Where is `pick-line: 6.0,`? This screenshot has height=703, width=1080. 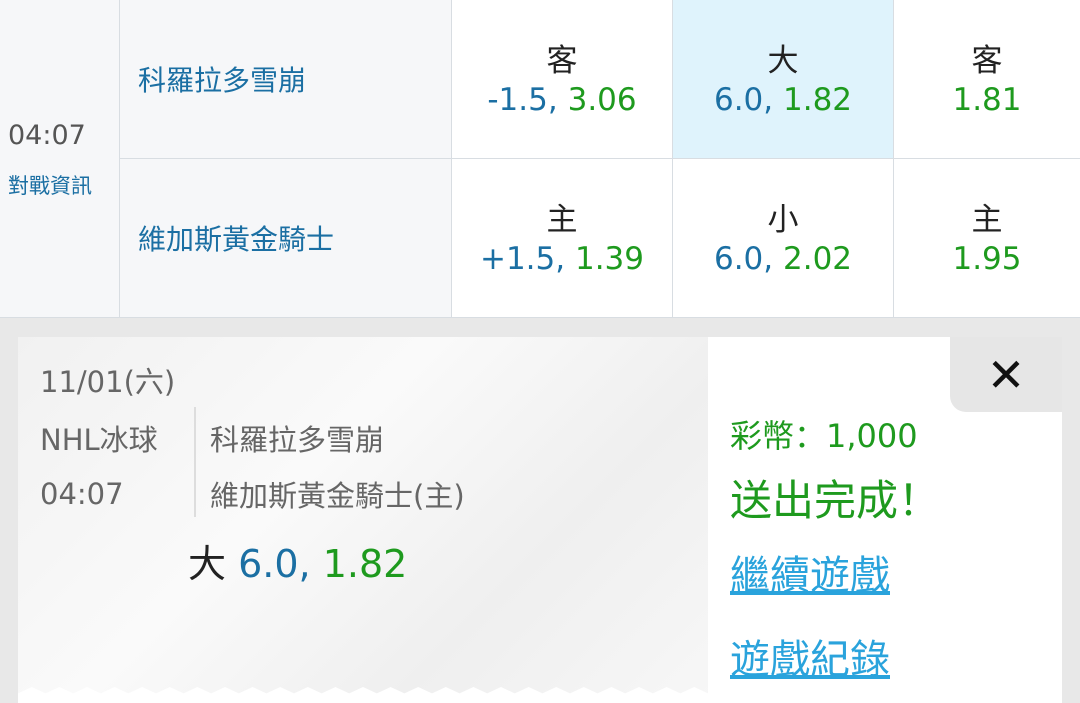 pick-line: 6.0, is located at coordinates (274, 564).